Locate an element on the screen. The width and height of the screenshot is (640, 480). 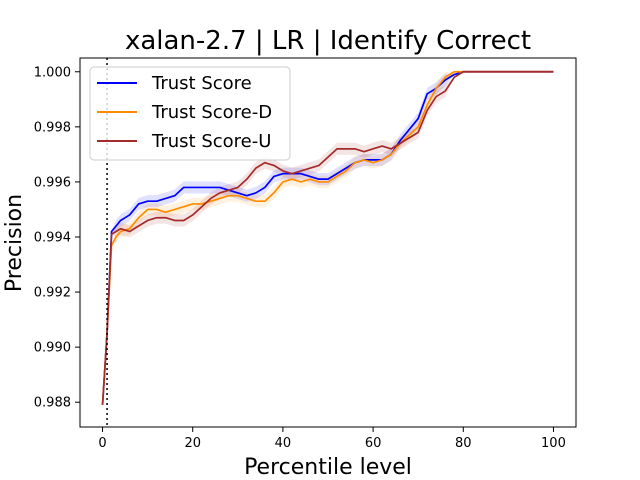
x-tick-label: 0 is located at coordinates (102, 443).